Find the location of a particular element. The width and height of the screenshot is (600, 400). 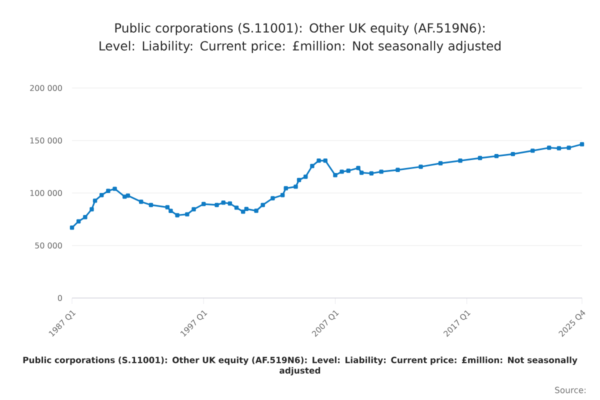

text: Public corporations (S.11001): Other UK equity (AF.519N6): Level: Liability: Current price: £million: Not seasonally adjusted is located at coordinates (300, 366).